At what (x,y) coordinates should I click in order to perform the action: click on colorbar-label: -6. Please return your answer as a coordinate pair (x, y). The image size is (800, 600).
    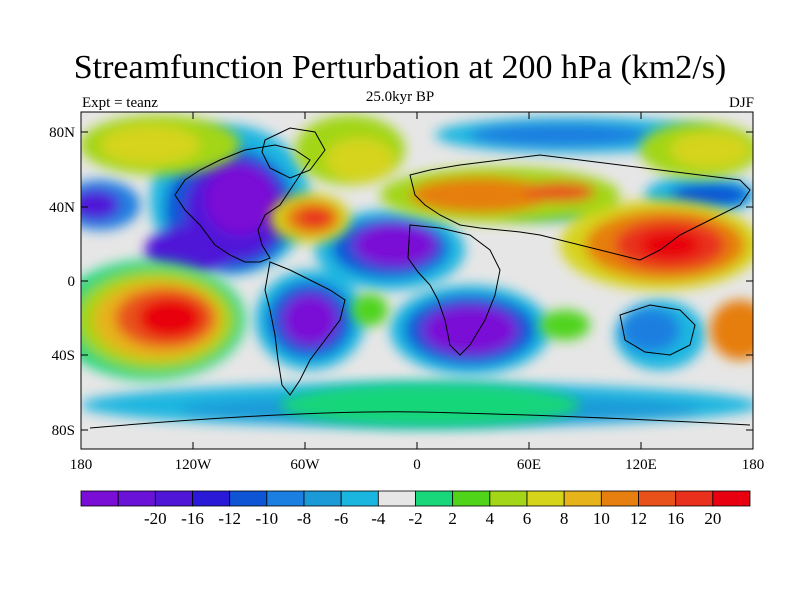
    Looking at the image, I should click on (341, 518).